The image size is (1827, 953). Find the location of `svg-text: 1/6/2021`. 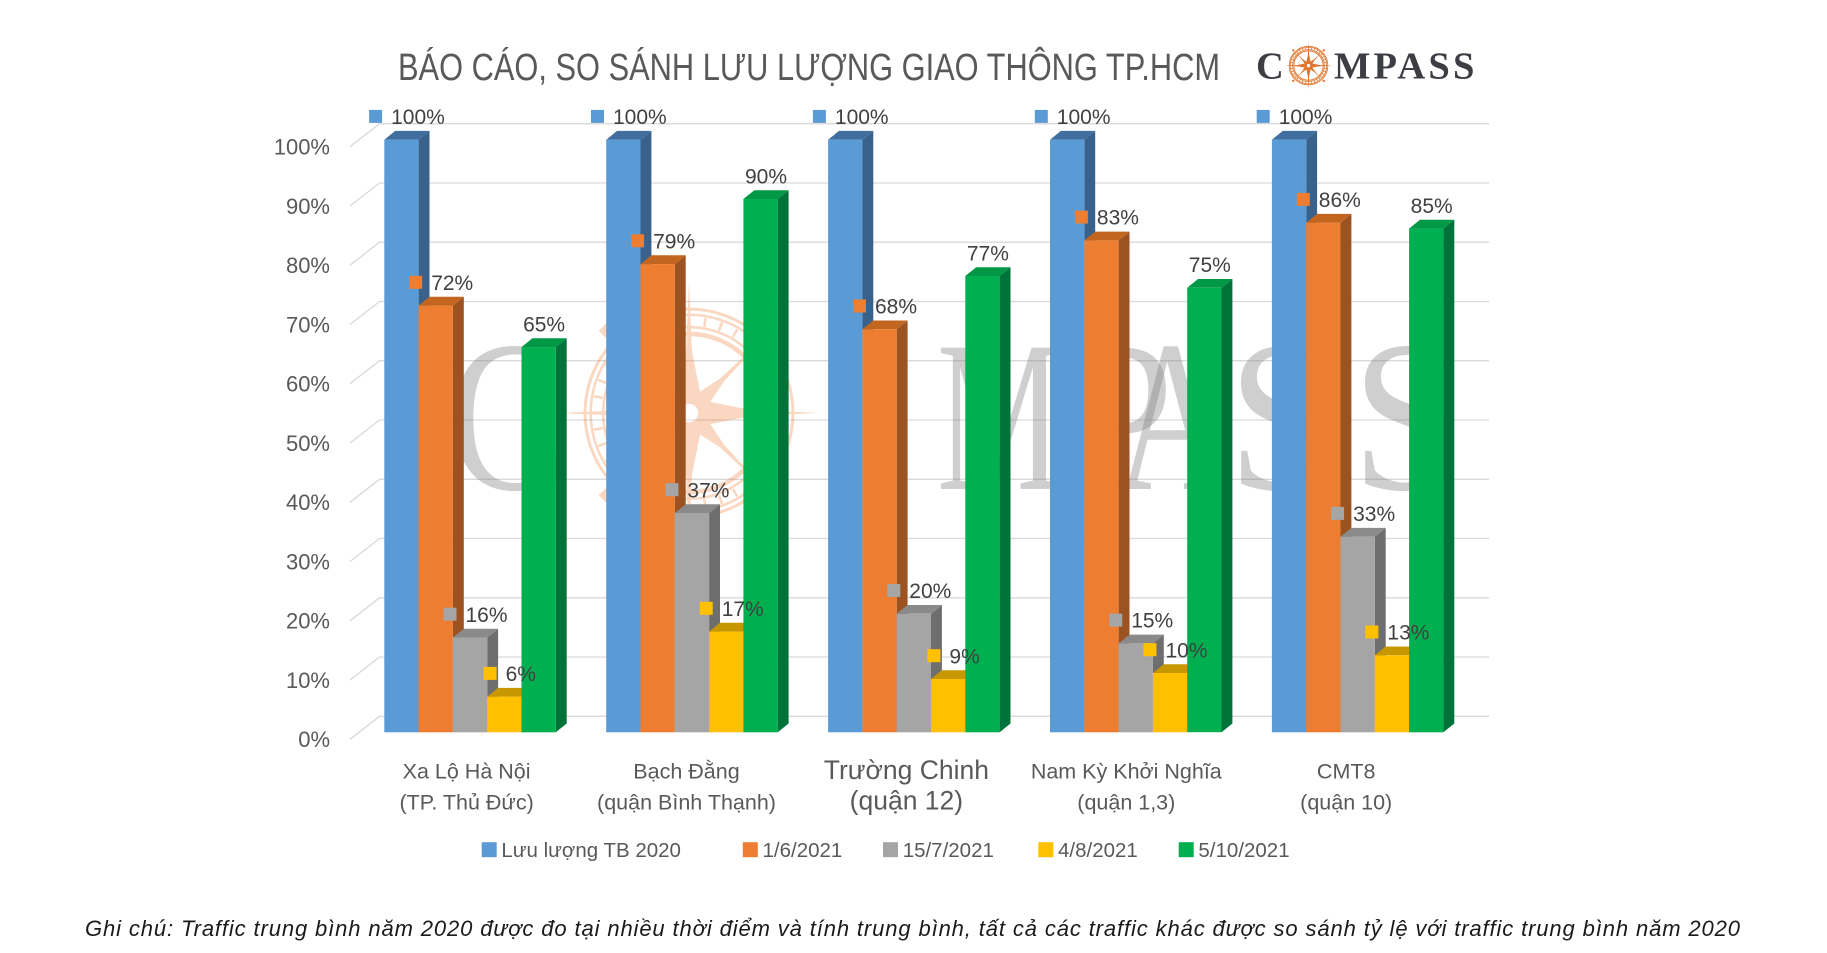

svg-text: 1/6/2021 is located at coordinates (803, 850).